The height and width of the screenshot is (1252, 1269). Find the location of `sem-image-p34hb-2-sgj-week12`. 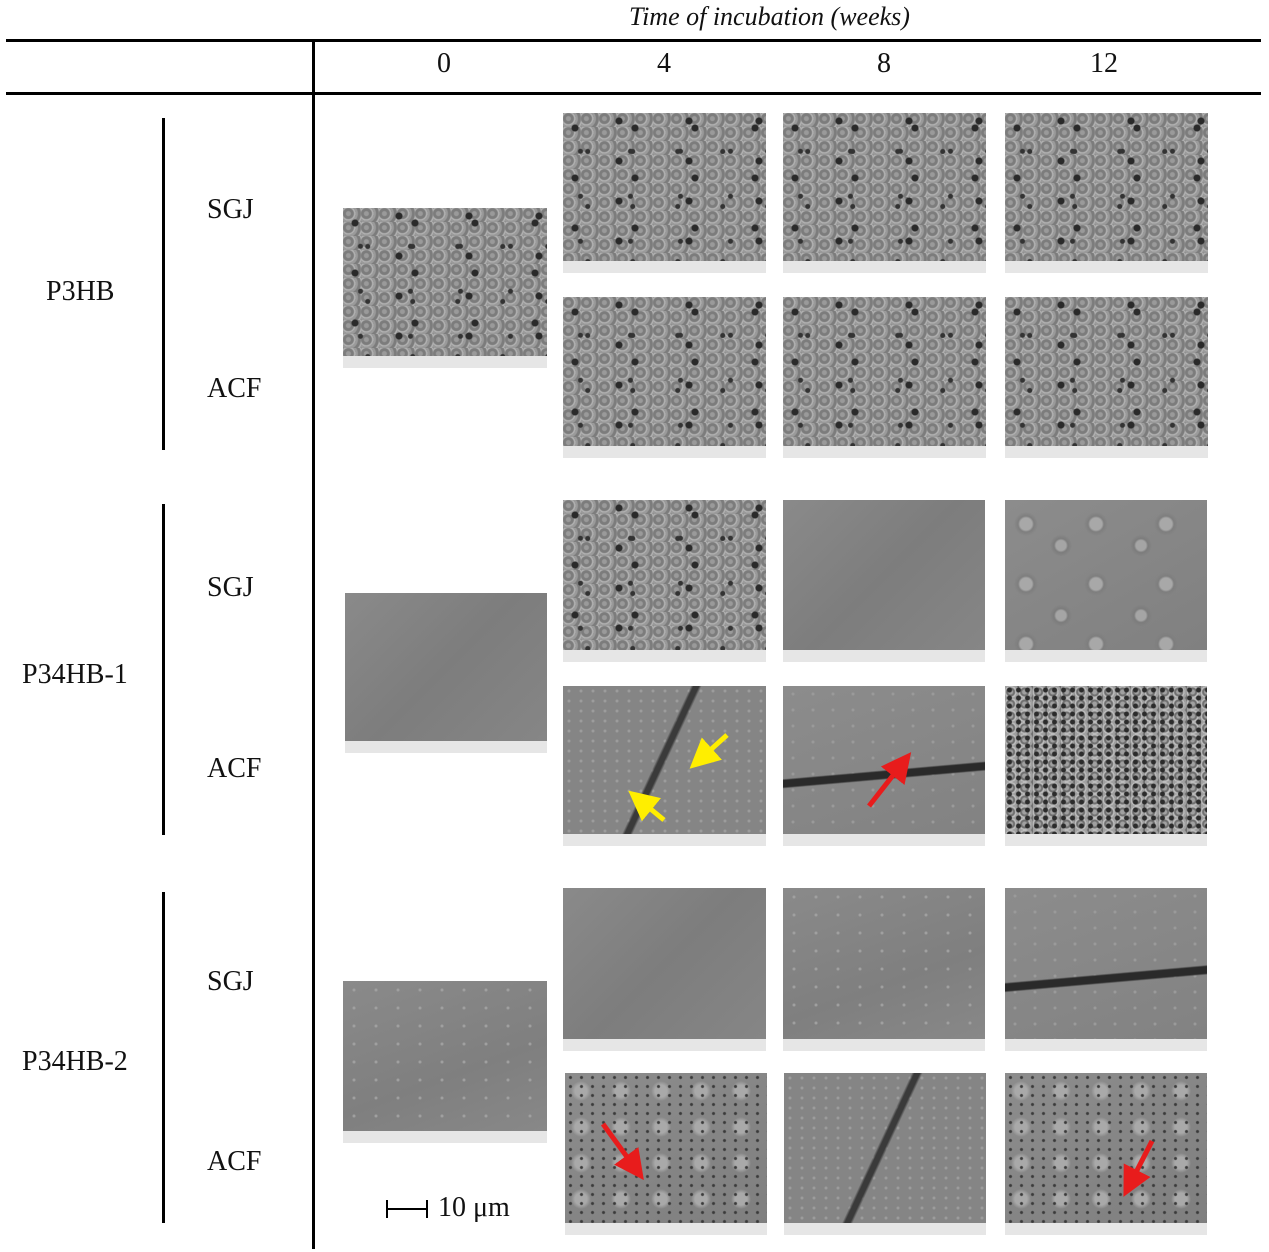

sem-image-p34hb-2-sgj-week12 is located at coordinates (1106, 969).